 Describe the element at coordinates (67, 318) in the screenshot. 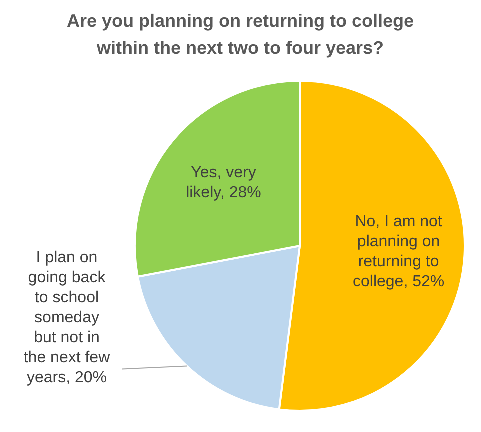

I see `slice-label: I plan on going back to school someday but not in the next few years, 20%` at that location.